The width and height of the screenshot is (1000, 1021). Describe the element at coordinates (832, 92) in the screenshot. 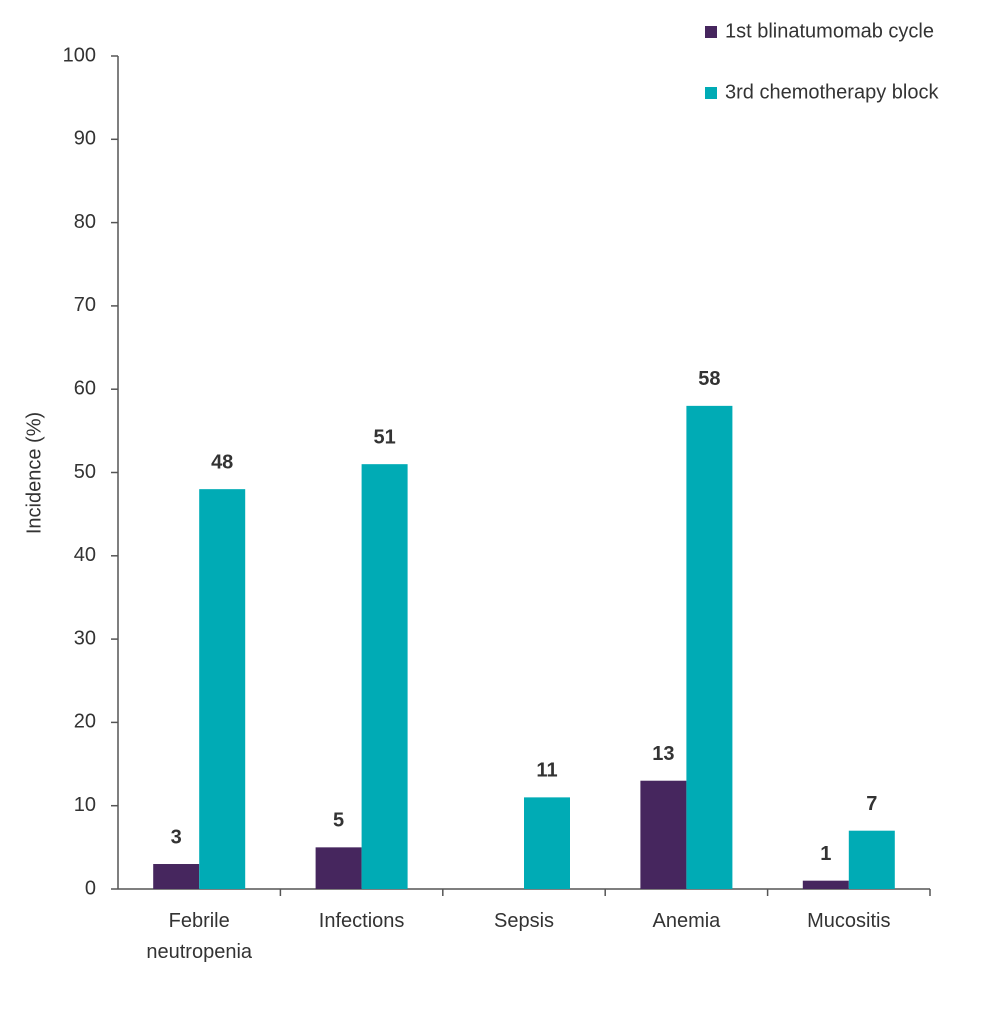

I see `legend-label: 3rd chemotherapy block` at that location.